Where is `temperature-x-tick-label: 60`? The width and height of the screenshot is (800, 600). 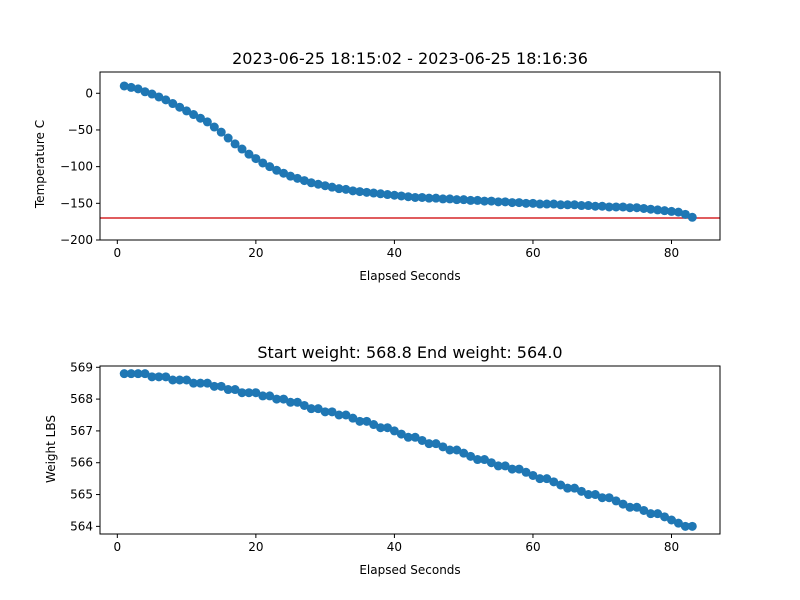
temperature-x-tick-label: 60 is located at coordinates (532, 253).